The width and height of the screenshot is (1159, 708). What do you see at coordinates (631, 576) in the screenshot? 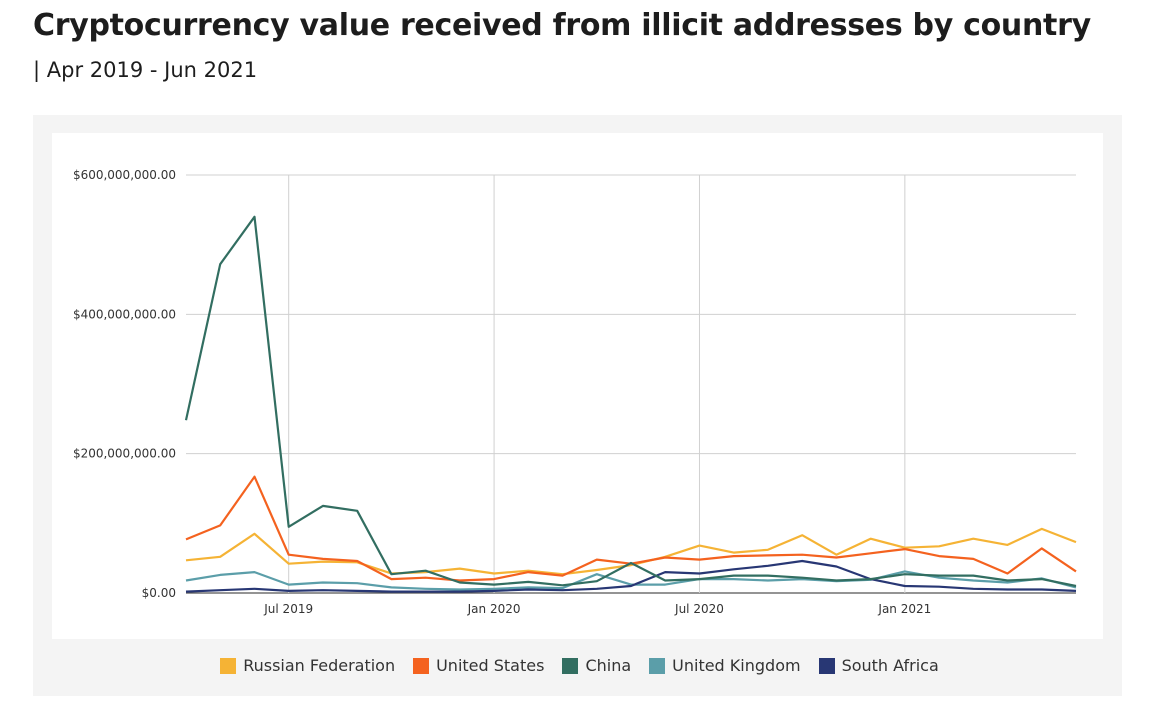
I see `series-line-south-africa` at bounding box center [631, 576].